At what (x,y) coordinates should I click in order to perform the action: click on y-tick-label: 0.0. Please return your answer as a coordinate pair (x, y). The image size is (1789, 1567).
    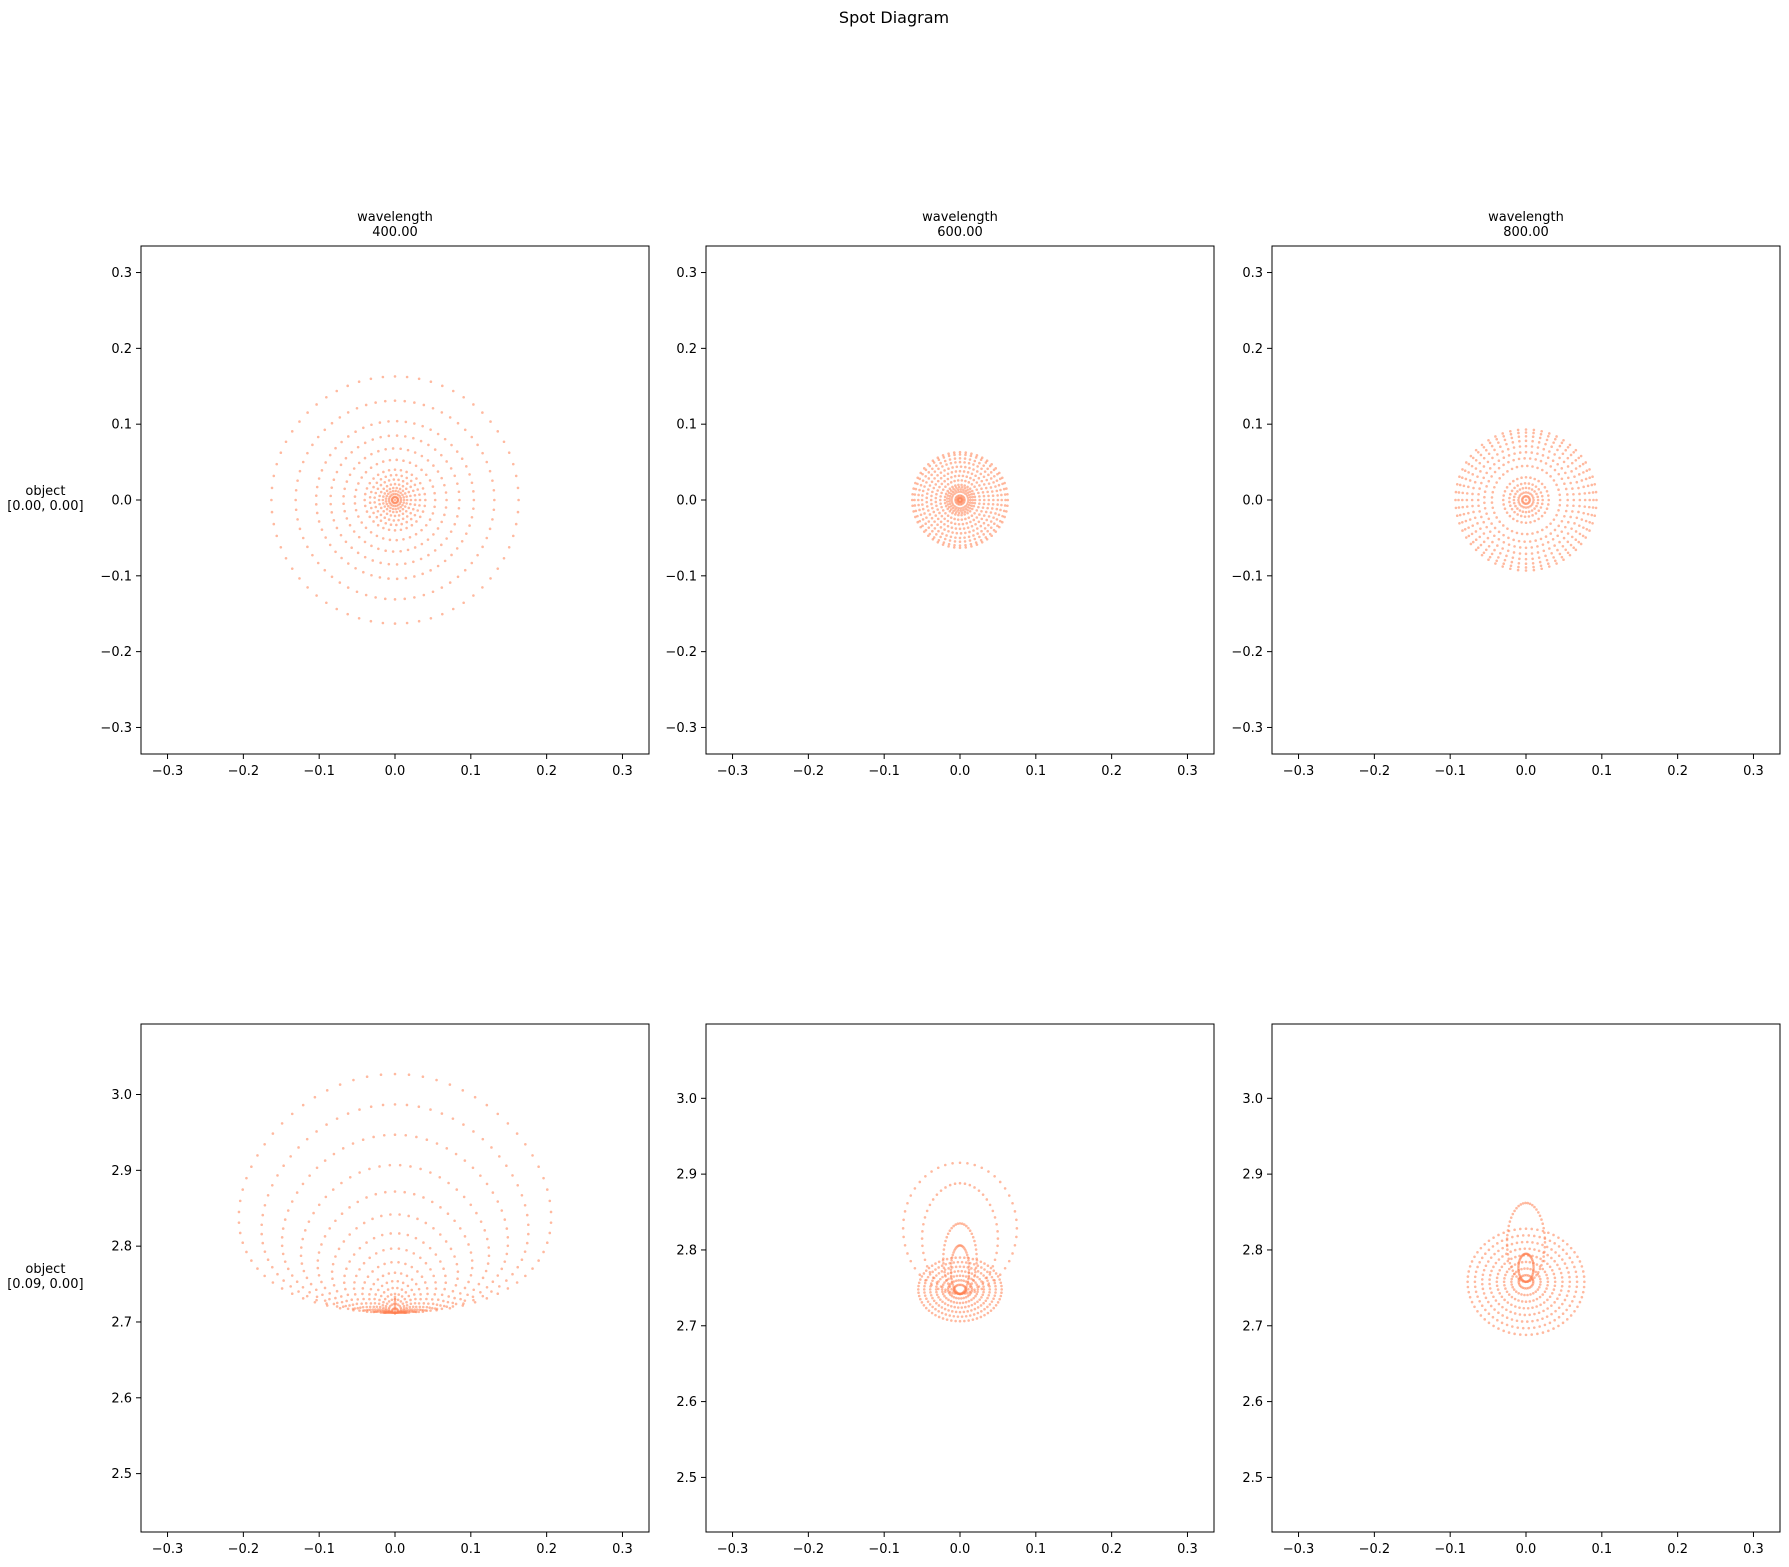
    Looking at the image, I should click on (1252, 501).